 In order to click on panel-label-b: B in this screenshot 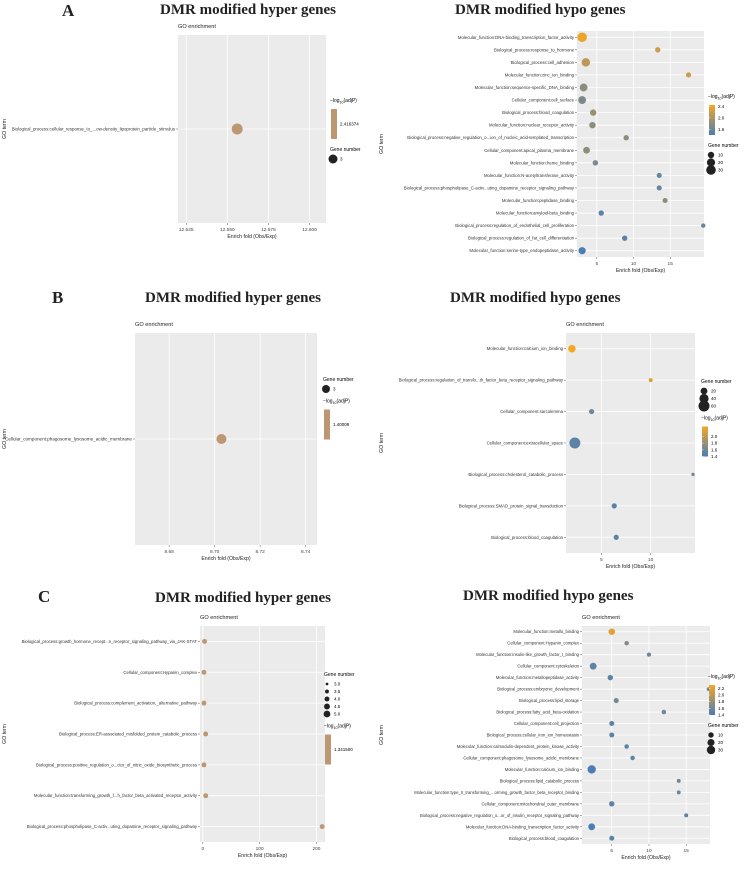, I will do `click(58, 297)`.